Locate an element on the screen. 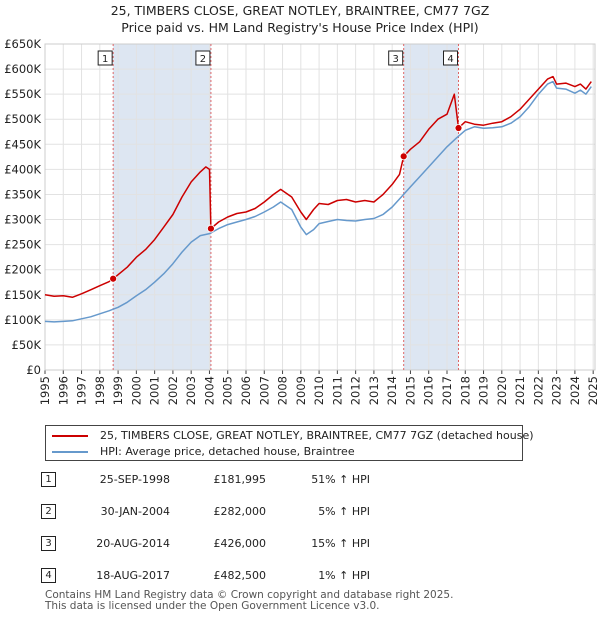 This screenshot has height=620, width=600. sale-date: 25-SEP-1998 is located at coordinates (134, 479).